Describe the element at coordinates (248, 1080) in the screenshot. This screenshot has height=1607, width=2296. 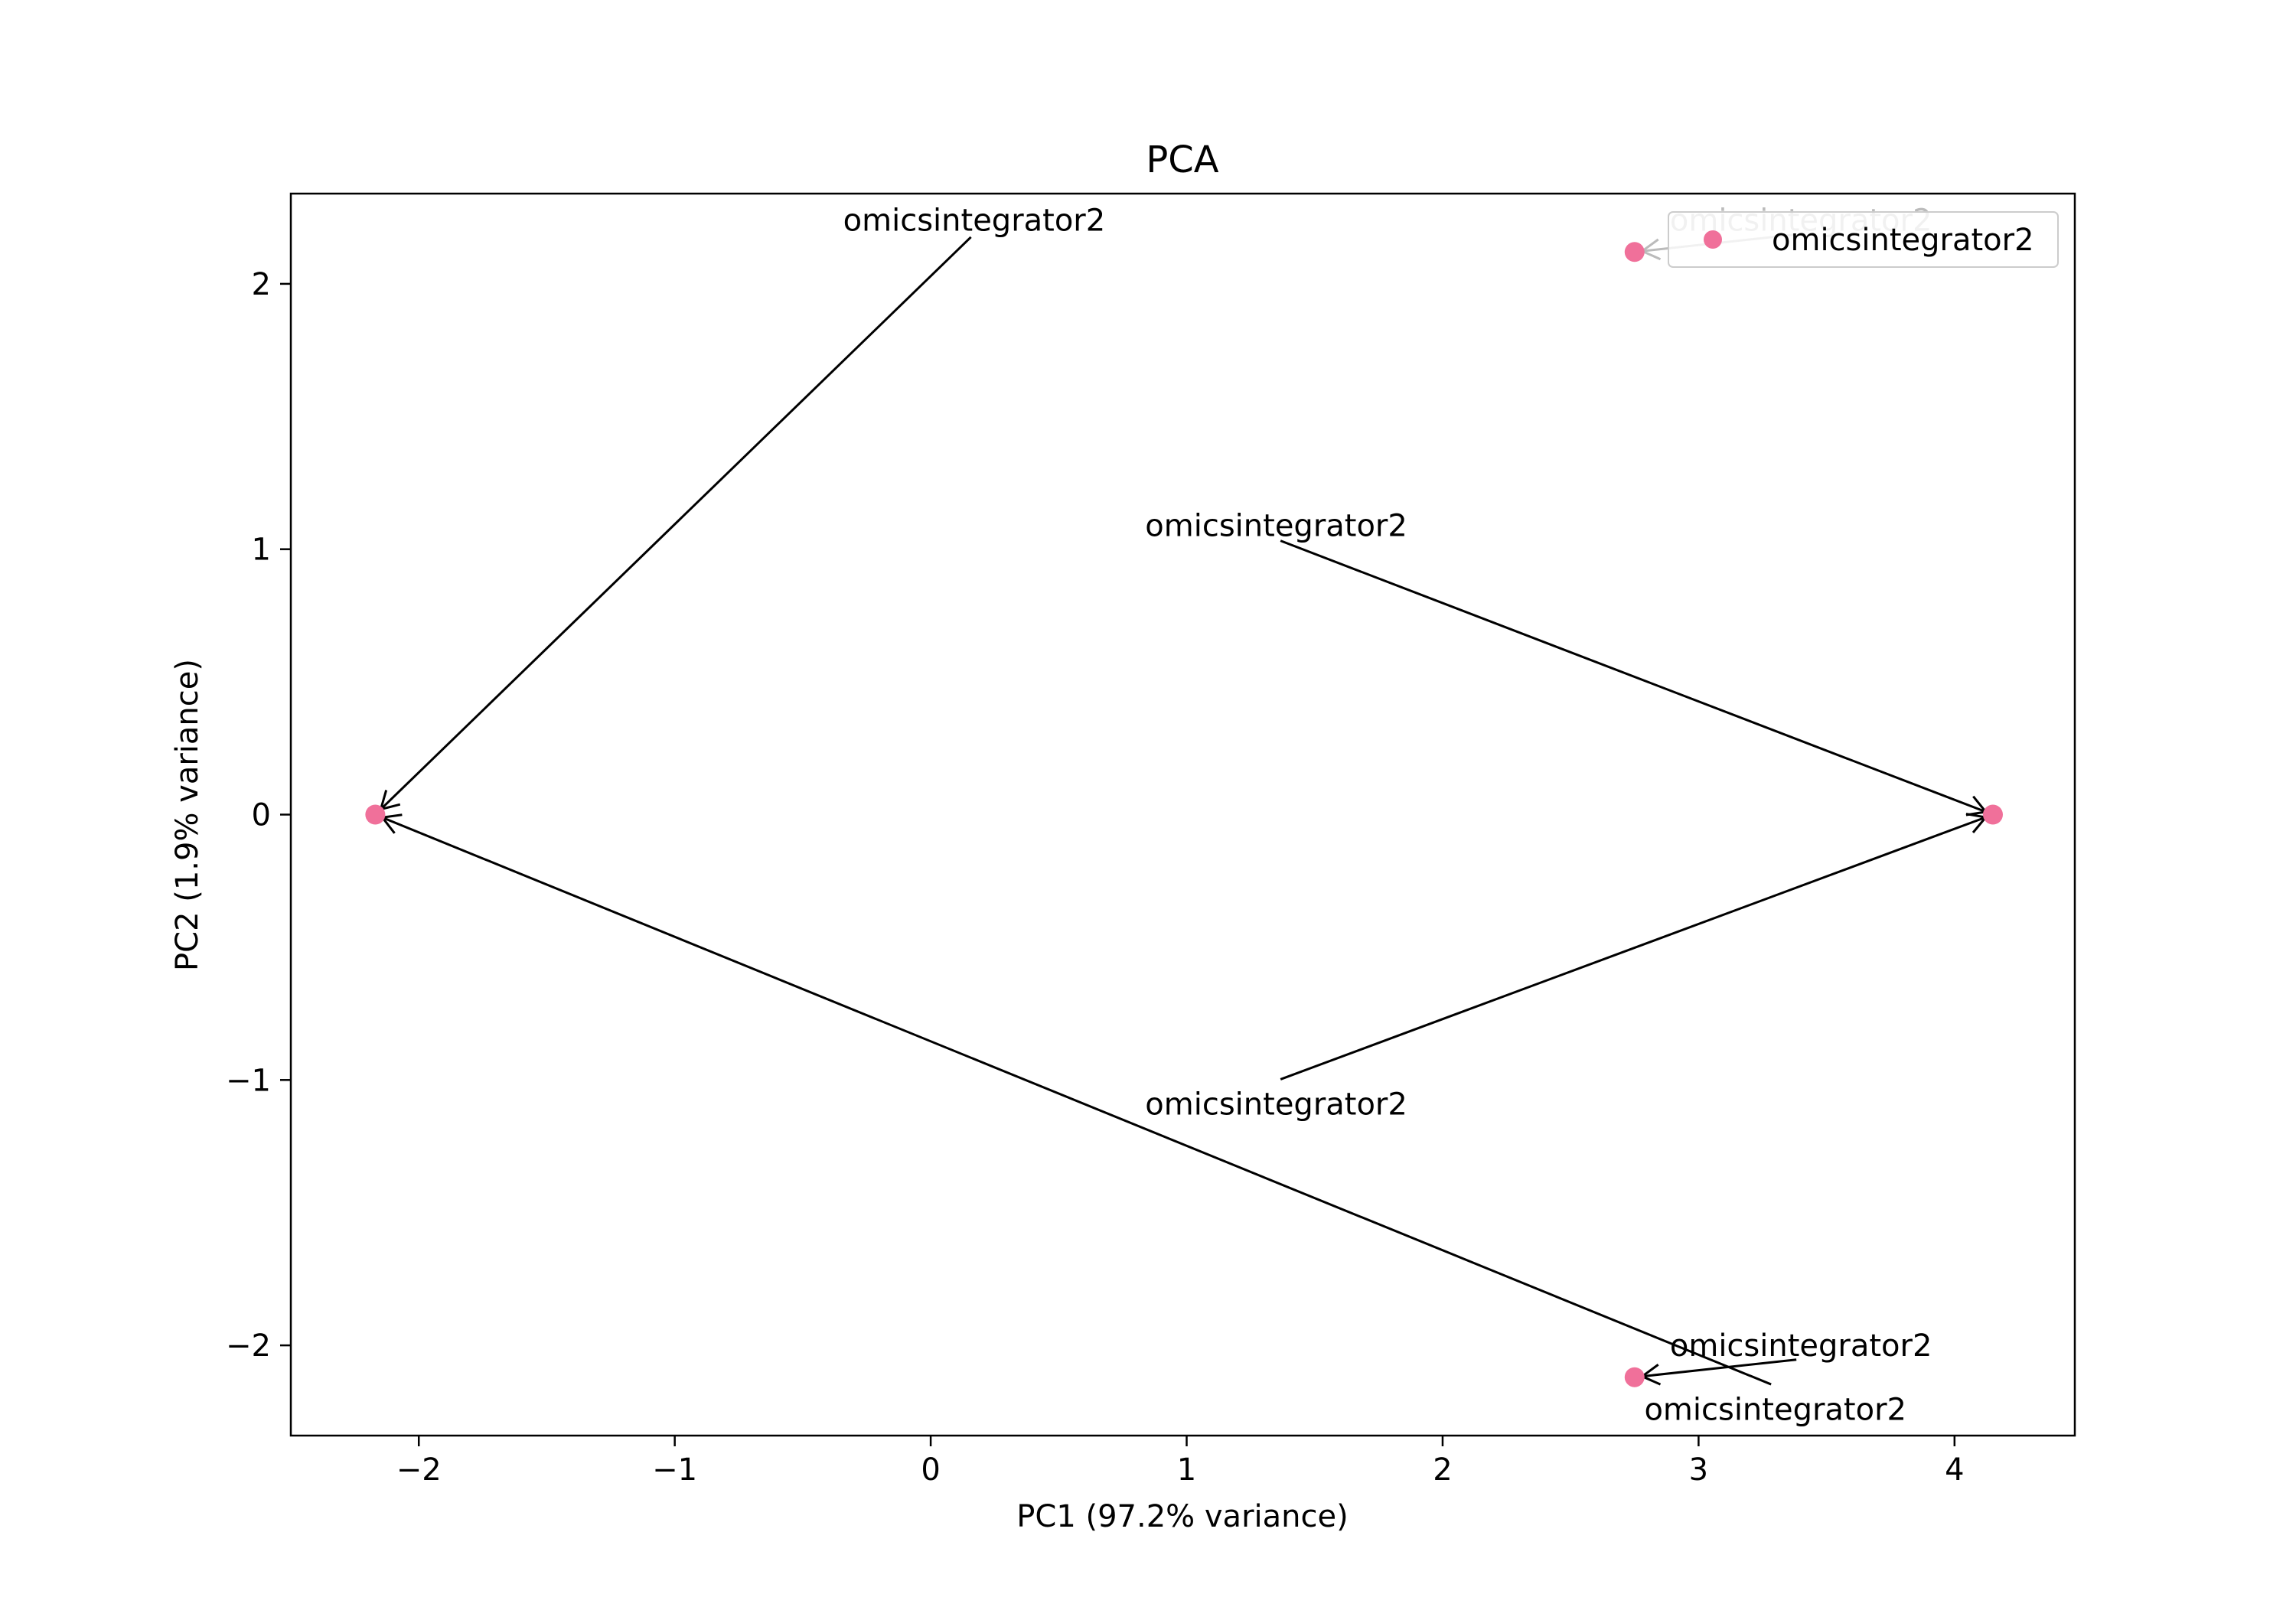
I see `y-tick-label: −1` at that location.